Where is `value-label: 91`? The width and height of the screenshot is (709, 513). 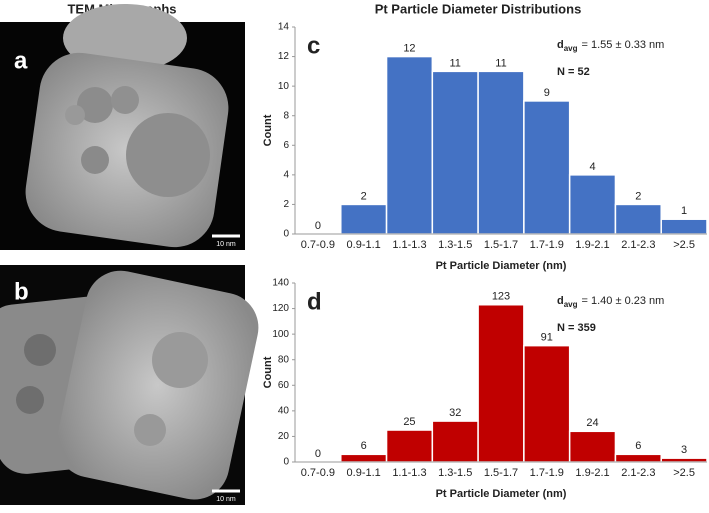
value-label: 91 is located at coordinates (547, 338).